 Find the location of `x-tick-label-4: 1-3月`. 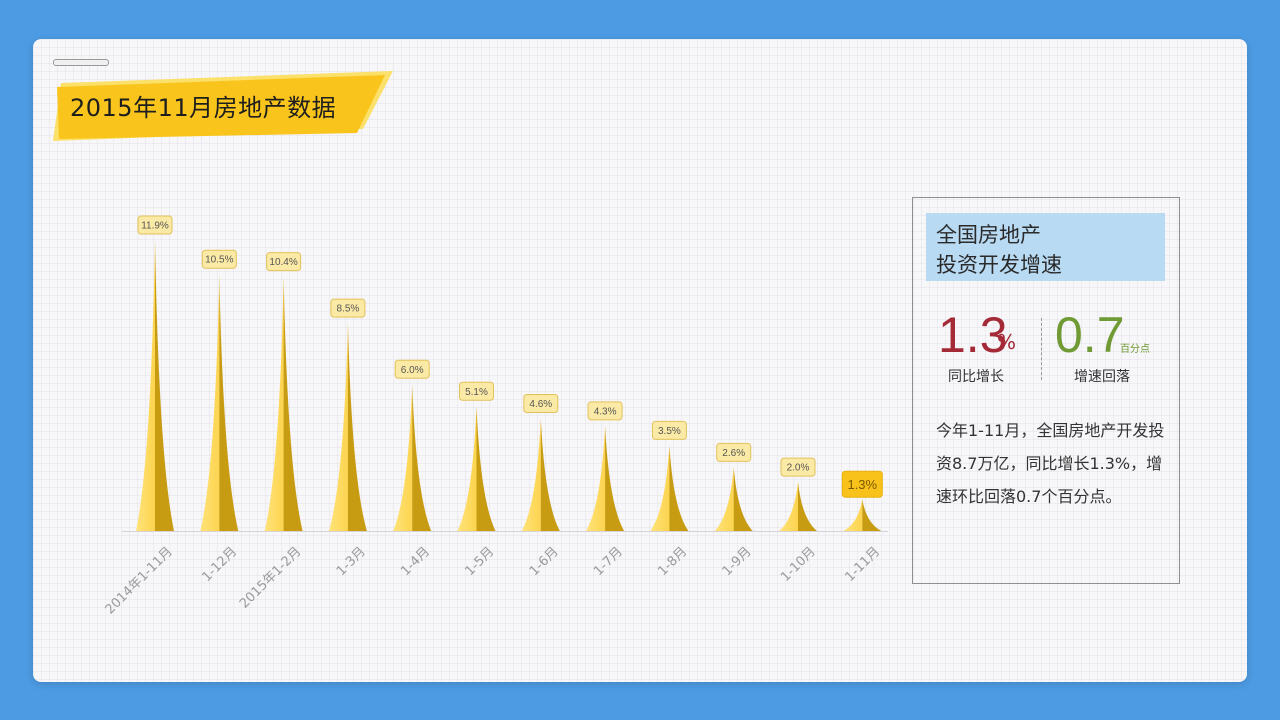

x-tick-label-4: 1-3月 is located at coordinates (351, 561).